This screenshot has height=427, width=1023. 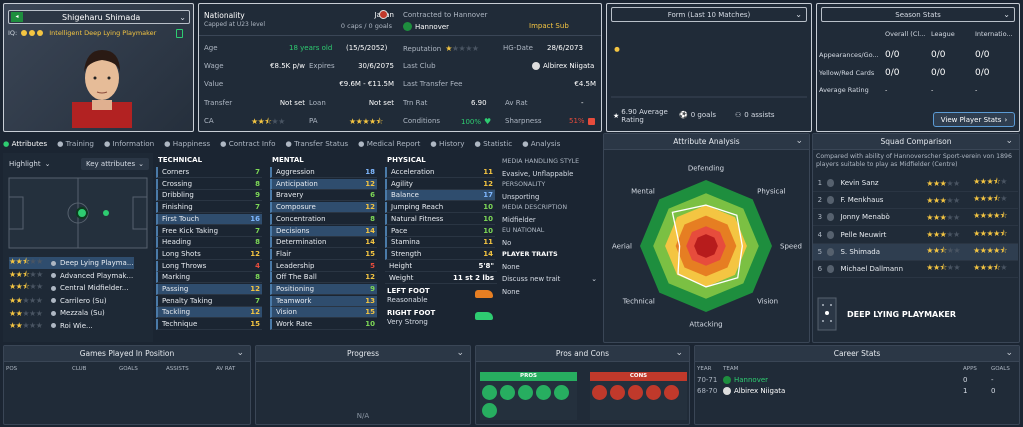 I want to click on attribute-row-dribbling: Dribbling 9, so click(x=209, y=196).